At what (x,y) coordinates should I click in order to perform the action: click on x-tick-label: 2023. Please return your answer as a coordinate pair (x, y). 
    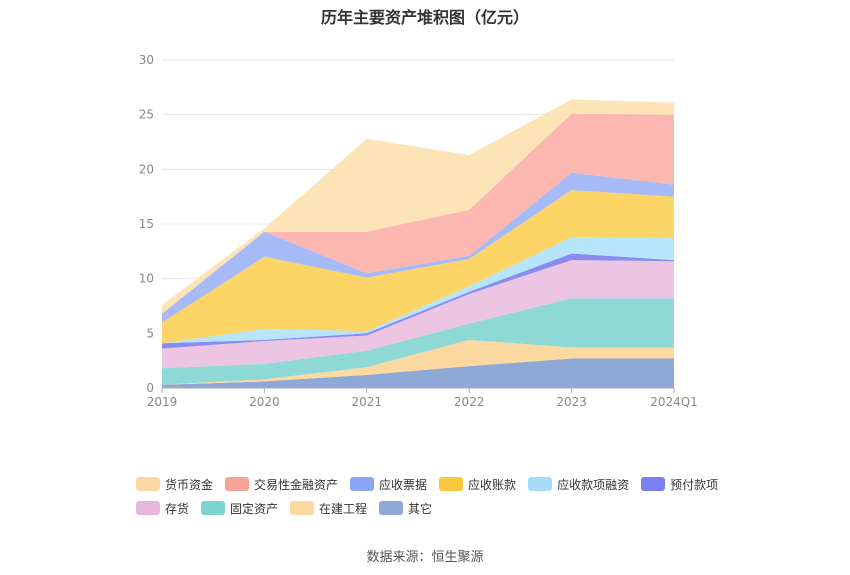
    Looking at the image, I should click on (571, 402).